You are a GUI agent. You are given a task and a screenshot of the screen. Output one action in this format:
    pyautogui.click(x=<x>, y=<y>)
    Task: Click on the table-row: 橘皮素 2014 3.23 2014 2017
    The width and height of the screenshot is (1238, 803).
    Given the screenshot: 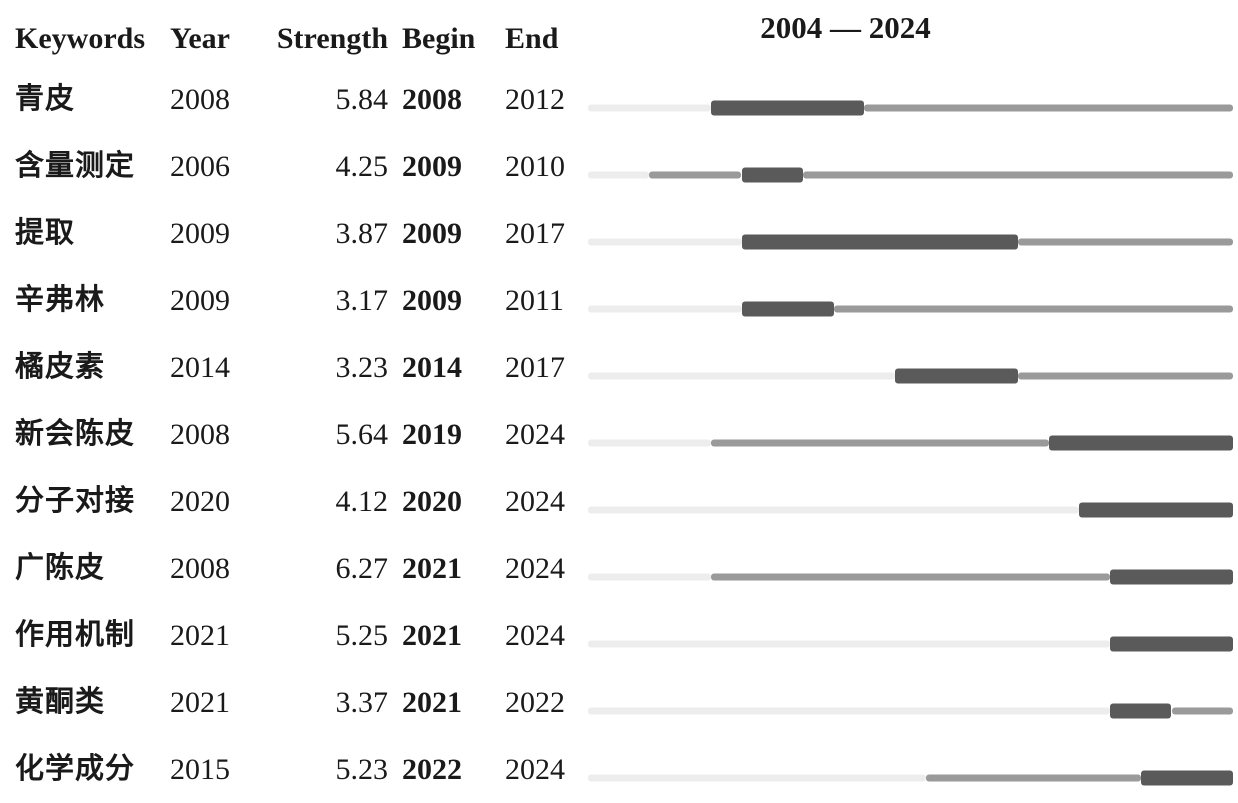 What is the action you would take?
    pyautogui.click(x=619, y=367)
    